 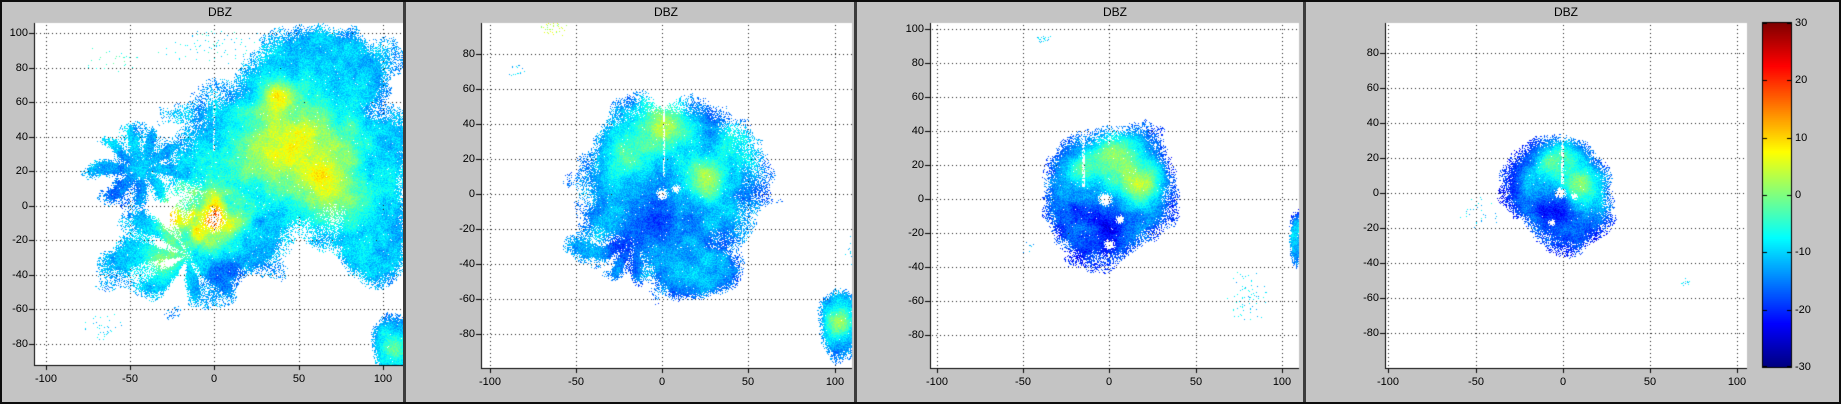 I want to click on colorbar-tick-label: -30, so click(x=1803, y=367).